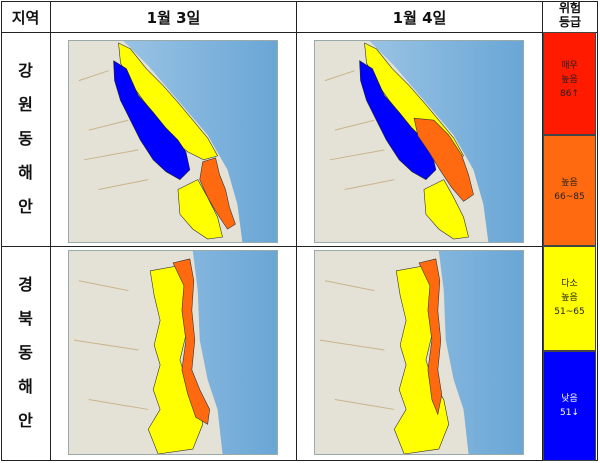 The image size is (600, 463). I want to click on legend-range: 51~65, so click(569, 312).